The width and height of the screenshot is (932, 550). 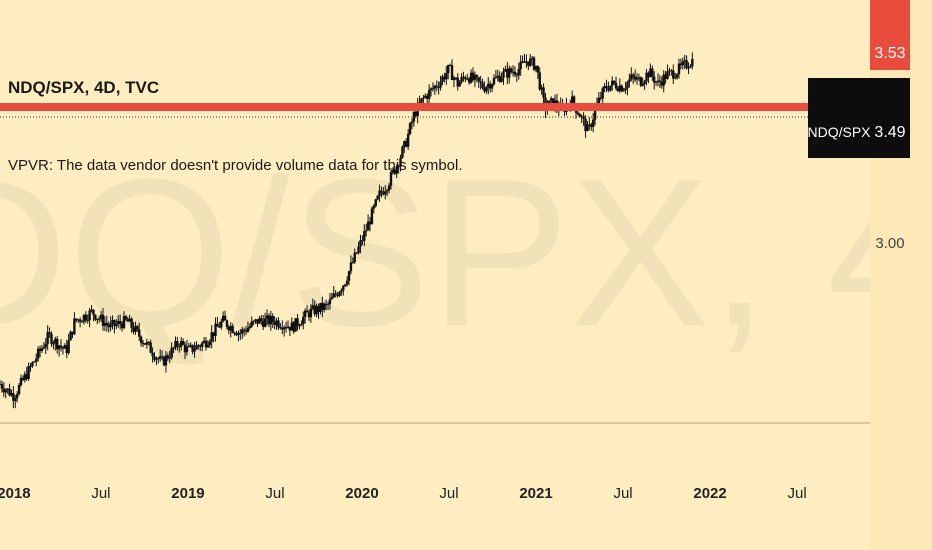 What do you see at coordinates (404, 107) in the screenshot?
I see `resistance-line` at bounding box center [404, 107].